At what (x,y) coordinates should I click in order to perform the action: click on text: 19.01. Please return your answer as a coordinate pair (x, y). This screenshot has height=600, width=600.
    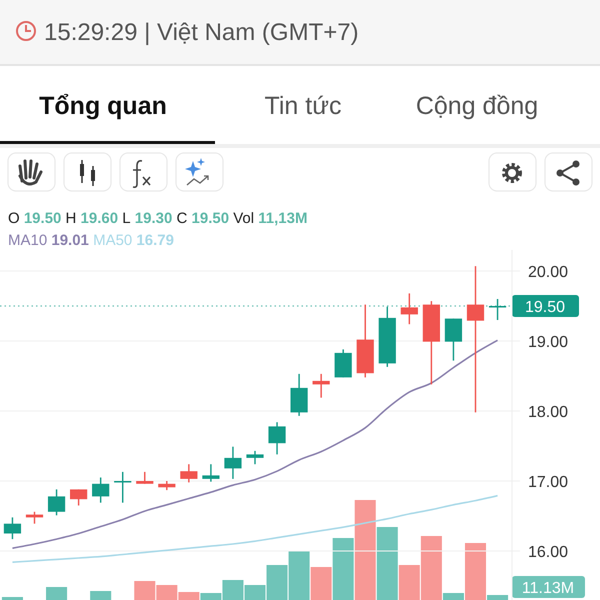
    Looking at the image, I should click on (68, 240).